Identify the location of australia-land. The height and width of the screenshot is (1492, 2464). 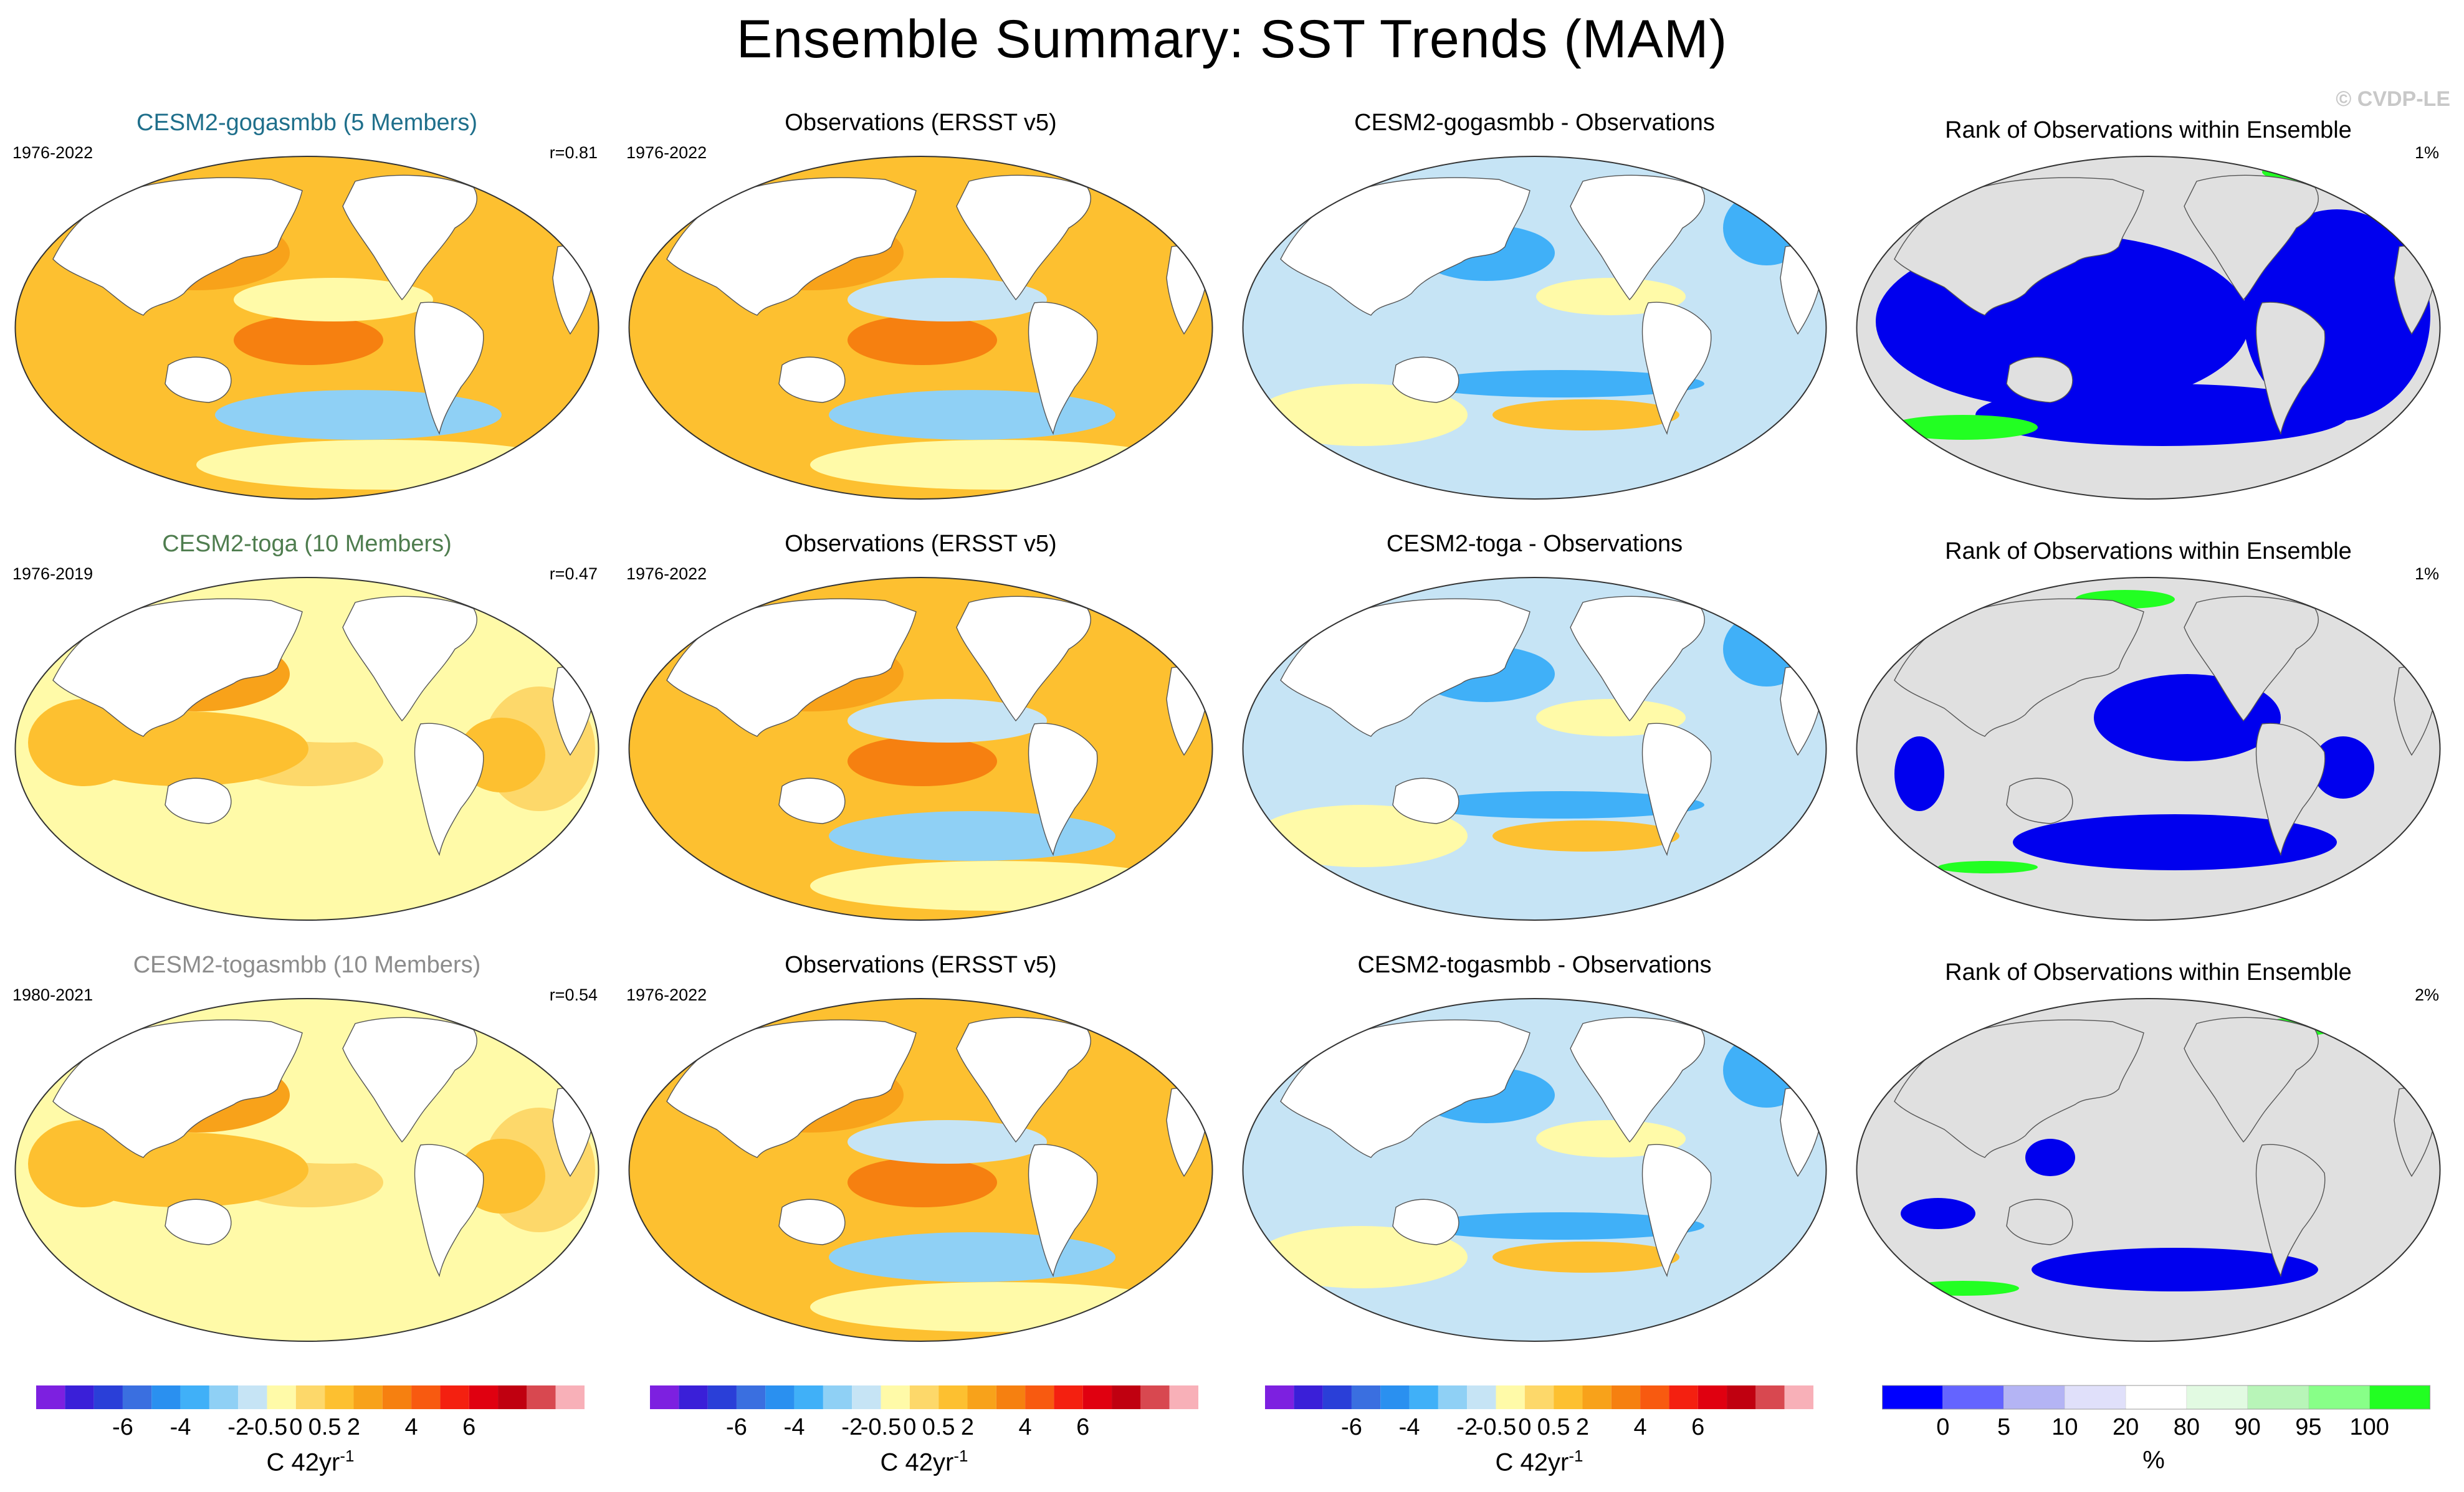
(1425, 1222).